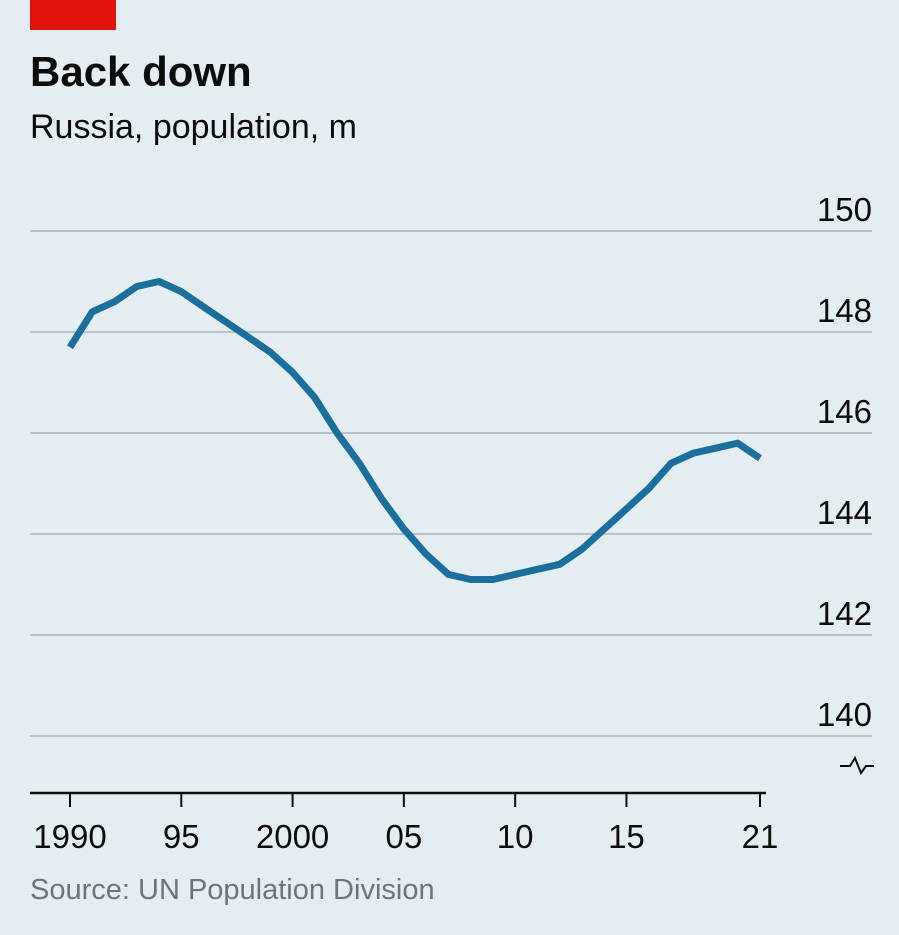 This screenshot has width=899, height=935. What do you see at coordinates (844, 512) in the screenshot?
I see `y-tick-label: 144` at bounding box center [844, 512].